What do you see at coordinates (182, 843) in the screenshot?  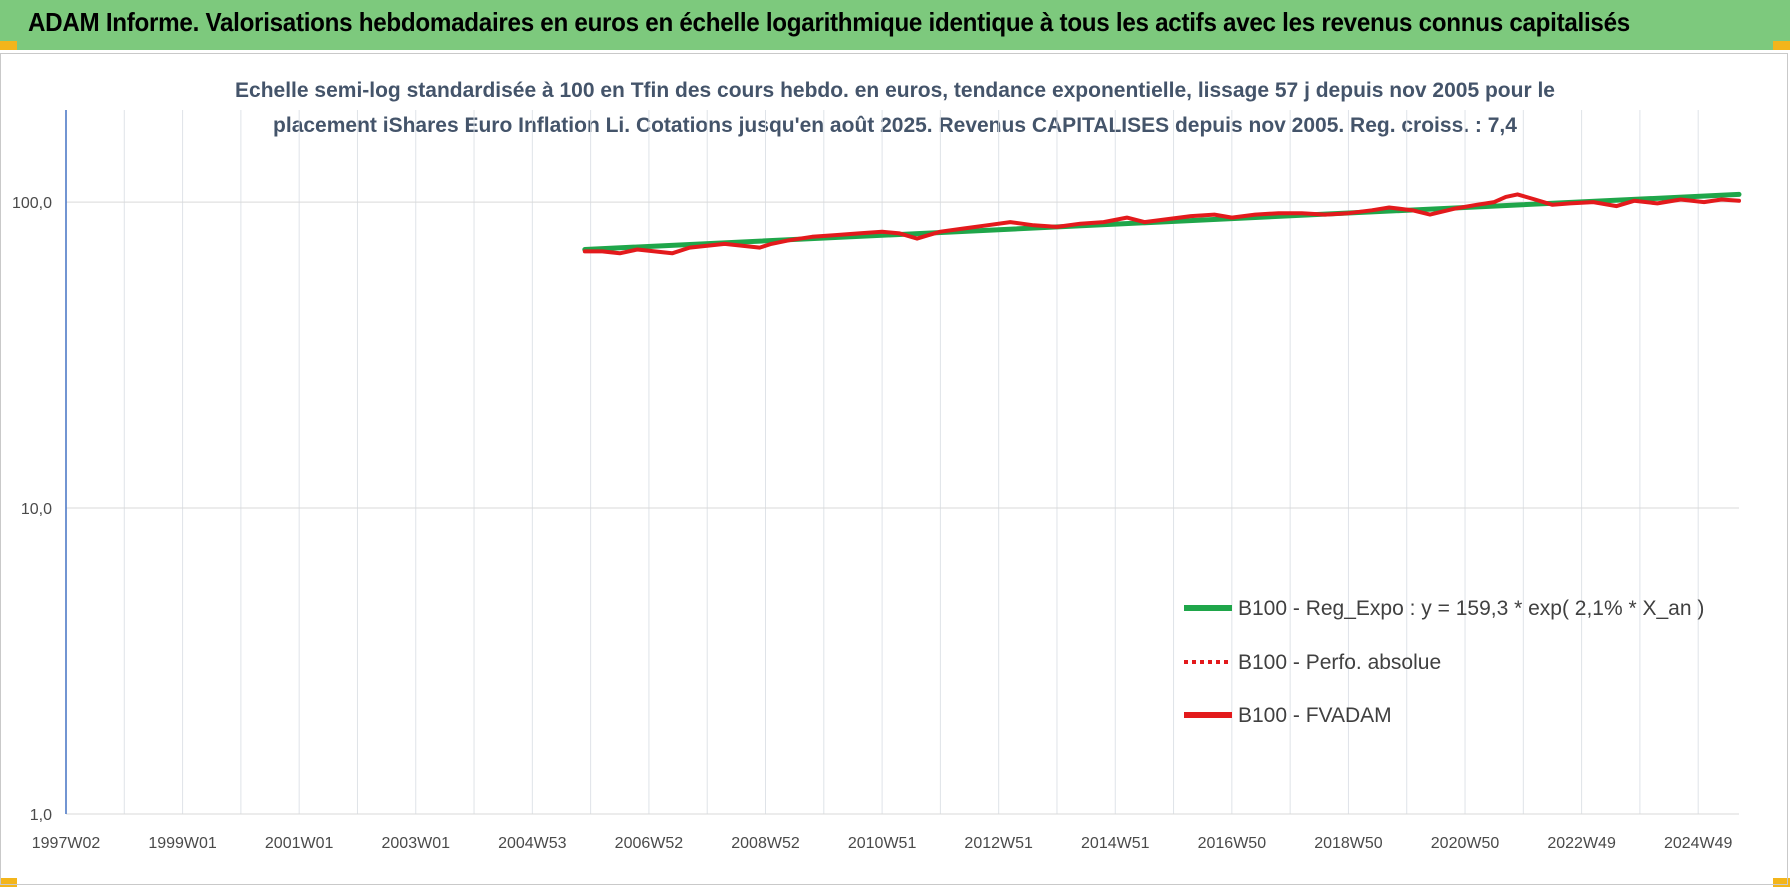 I see `x-tick-label: 1999W01` at bounding box center [182, 843].